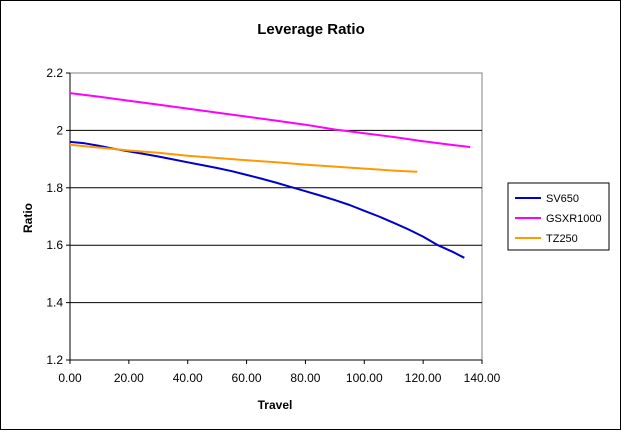  I want to click on series-line-tz250, so click(243, 158).